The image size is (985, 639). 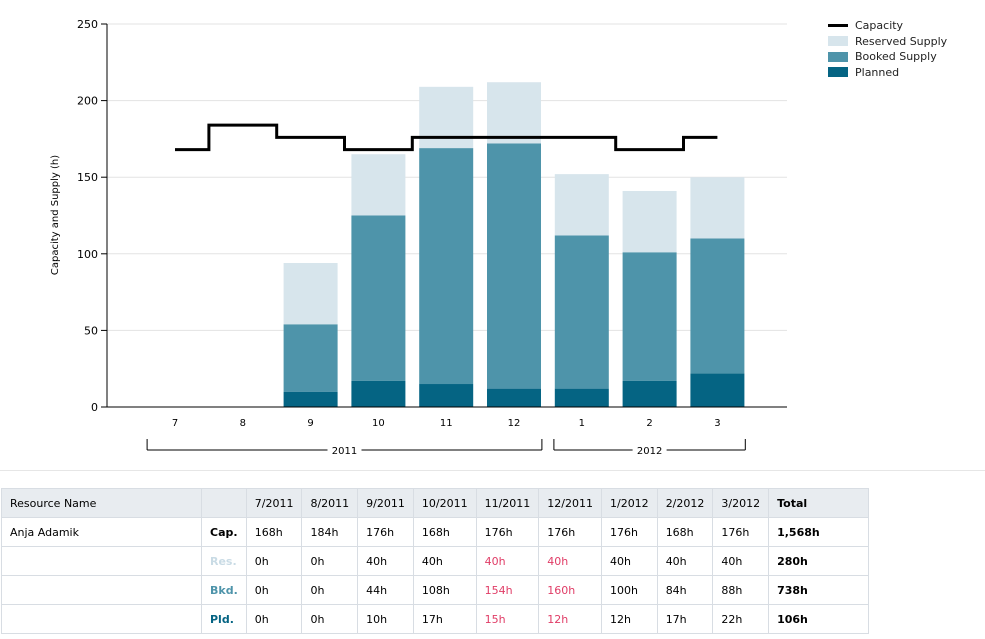 I want to click on cell-cap-12-2011: 176h, so click(x=570, y=532).